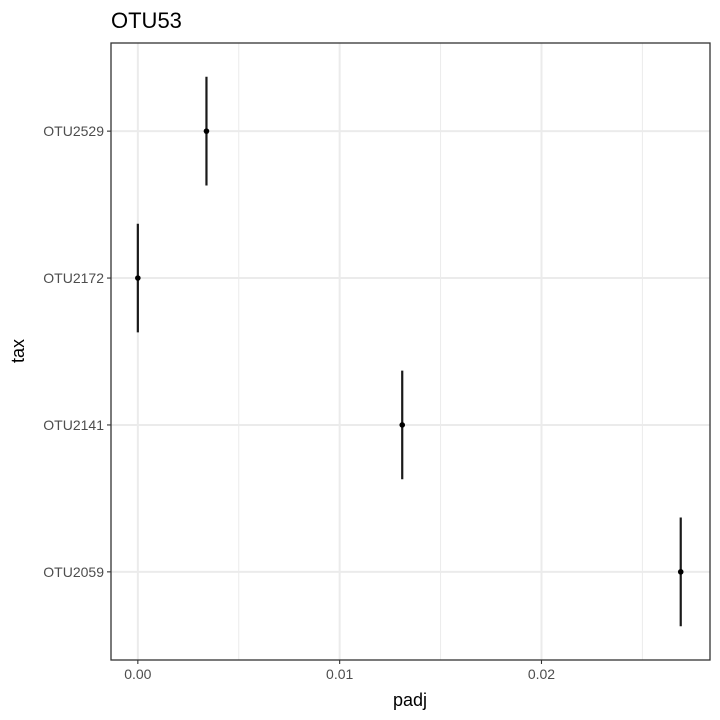 The width and height of the screenshot is (720, 720). I want to click on y-tick-label: OTU2059, so click(73, 572).